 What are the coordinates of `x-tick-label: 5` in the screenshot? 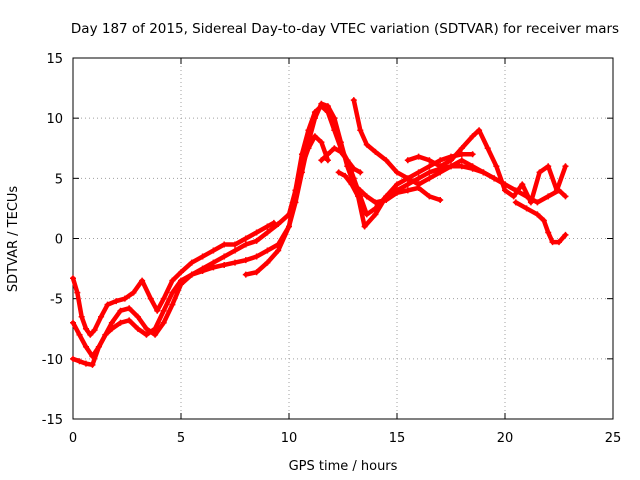 It's located at (181, 438).